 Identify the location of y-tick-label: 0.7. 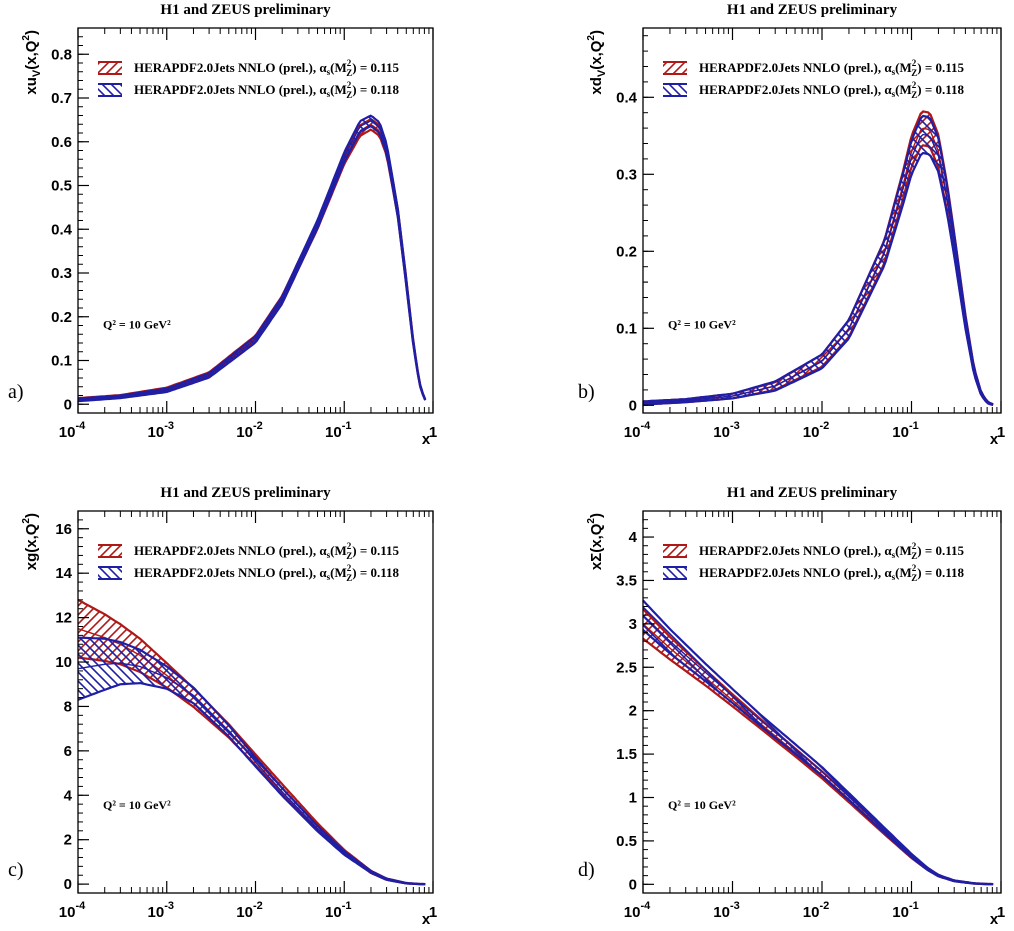
(61, 98).